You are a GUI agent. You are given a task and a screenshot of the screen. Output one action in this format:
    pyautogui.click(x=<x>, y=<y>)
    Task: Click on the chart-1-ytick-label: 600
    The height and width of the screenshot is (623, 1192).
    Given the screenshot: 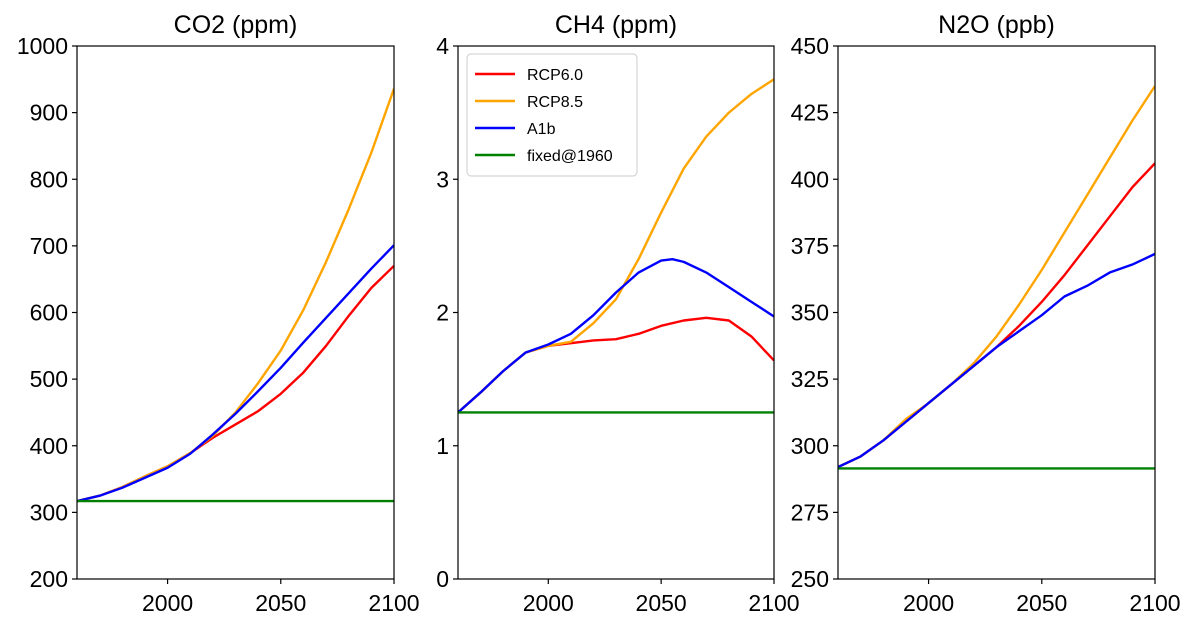 What is the action you would take?
    pyautogui.click(x=49, y=313)
    